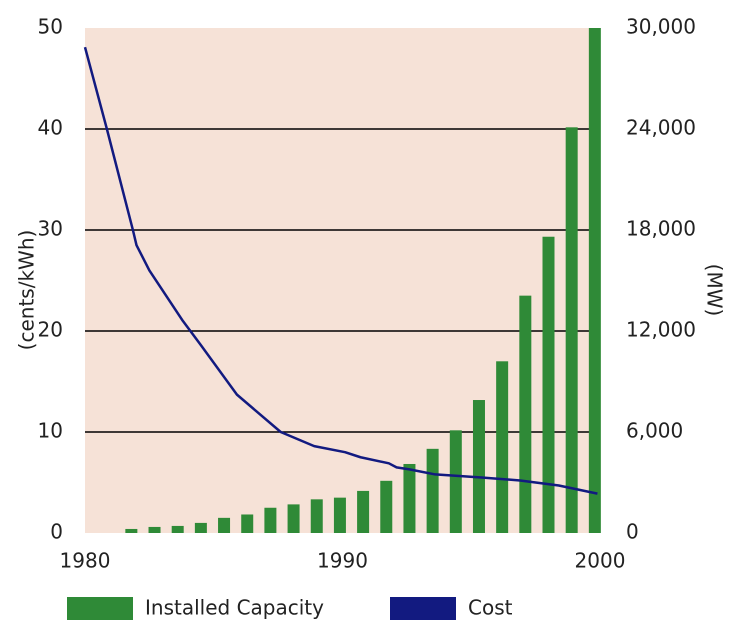 The image size is (734, 633). What do you see at coordinates (50, 431) in the screenshot?
I see `y-tick-label: 10` at bounding box center [50, 431].